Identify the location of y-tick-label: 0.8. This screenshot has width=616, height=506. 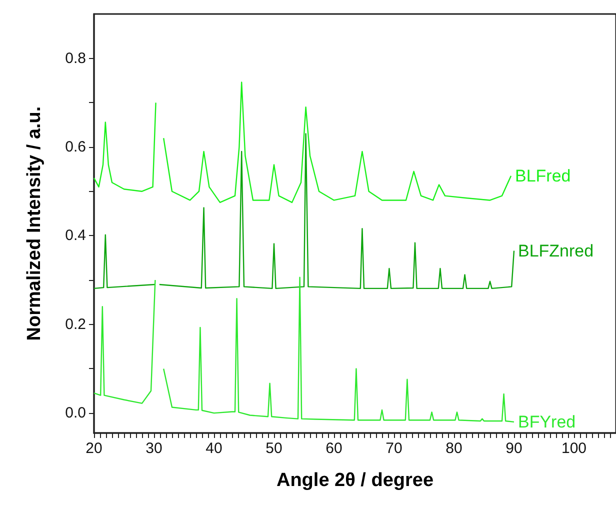
(75, 58).